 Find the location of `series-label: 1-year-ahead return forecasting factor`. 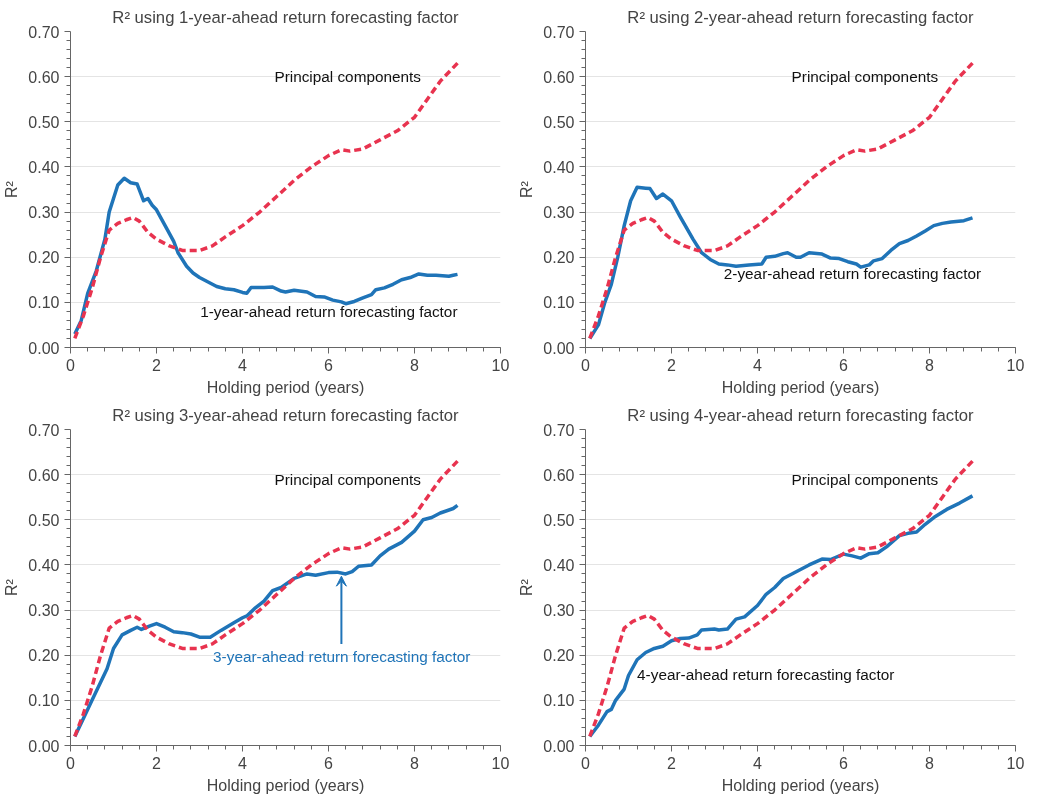

series-label: 1-year-ahead return forecasting factor is located at coordinates (329, 311).